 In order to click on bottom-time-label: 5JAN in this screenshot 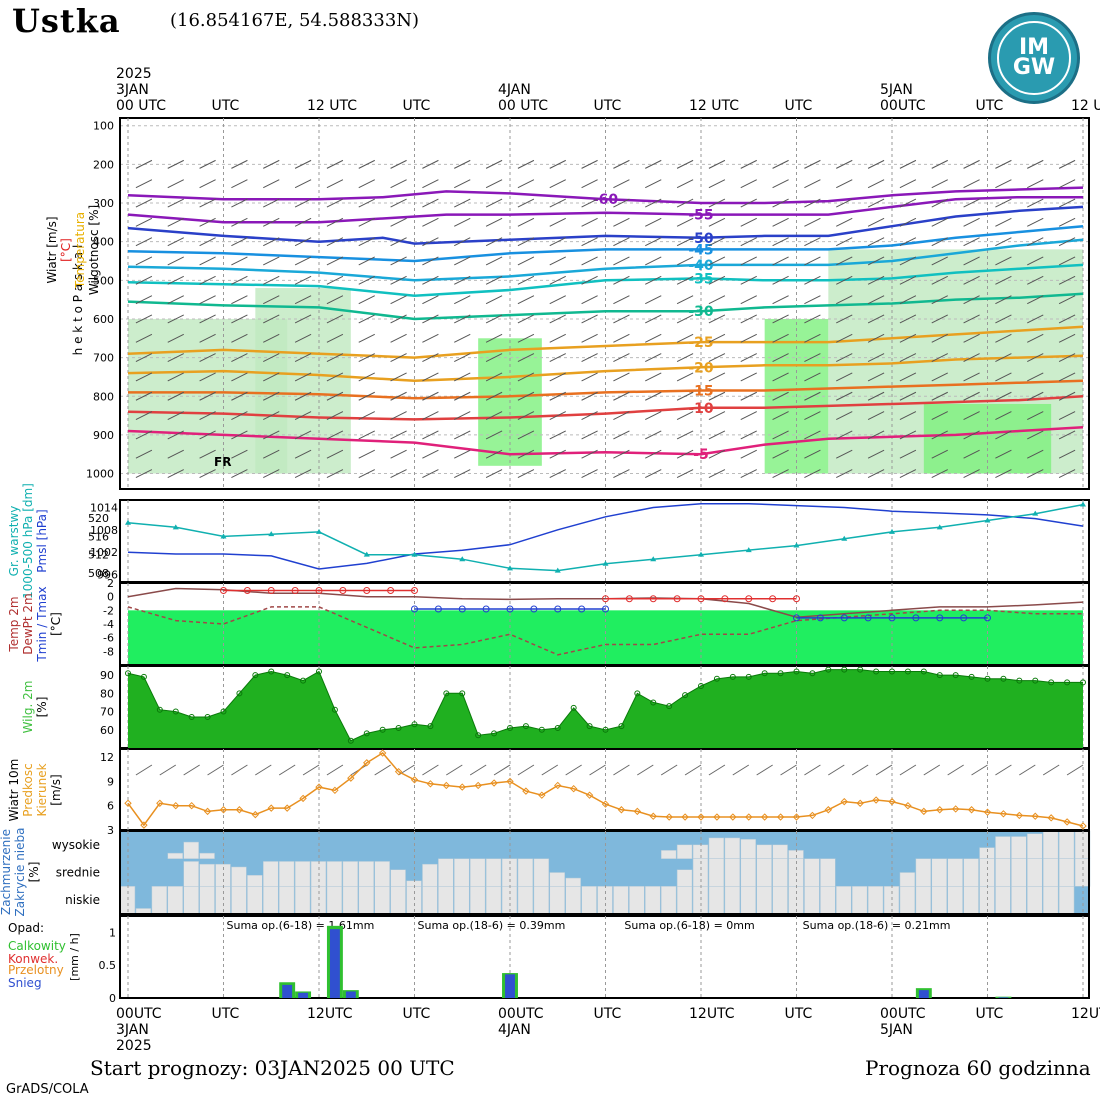, I will do `click(896, 1030)`.